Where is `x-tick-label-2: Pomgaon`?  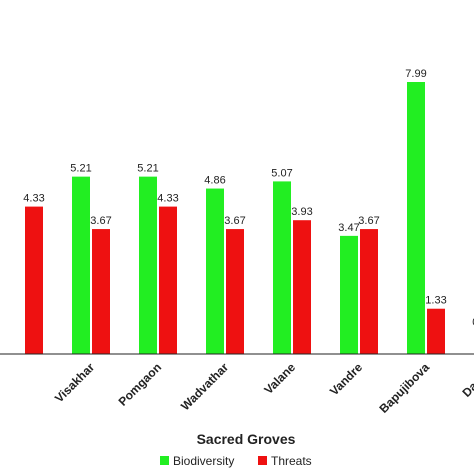
x-tick-label-2: Pomgaon is located at coordinates (140, 384).